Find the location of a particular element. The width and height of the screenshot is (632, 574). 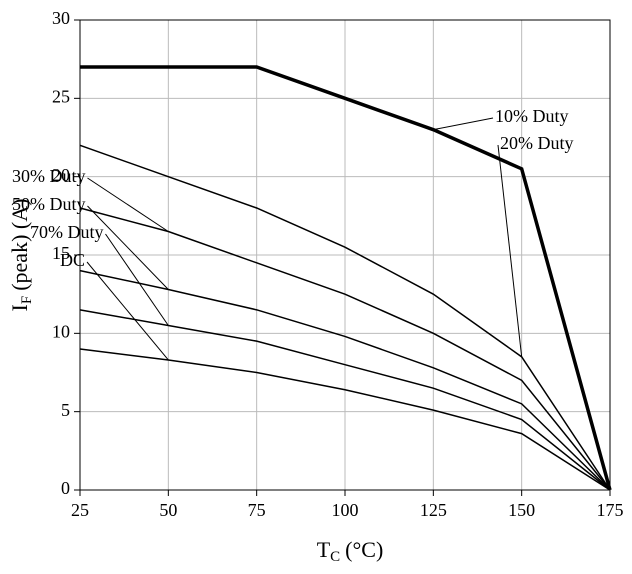

y-label-subscript: F is located at coordinates (27, 300).